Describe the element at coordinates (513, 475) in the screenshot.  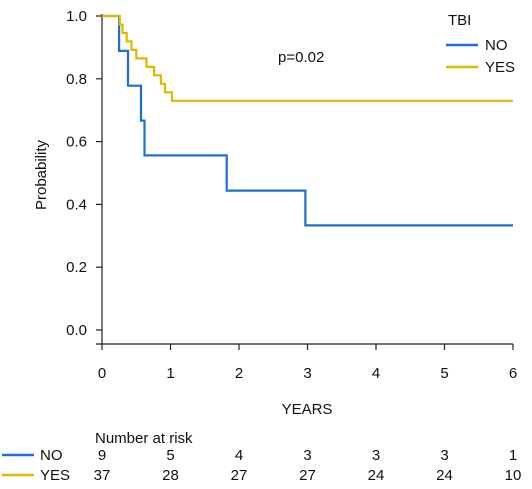
I see `risk-value: 10` at that location.